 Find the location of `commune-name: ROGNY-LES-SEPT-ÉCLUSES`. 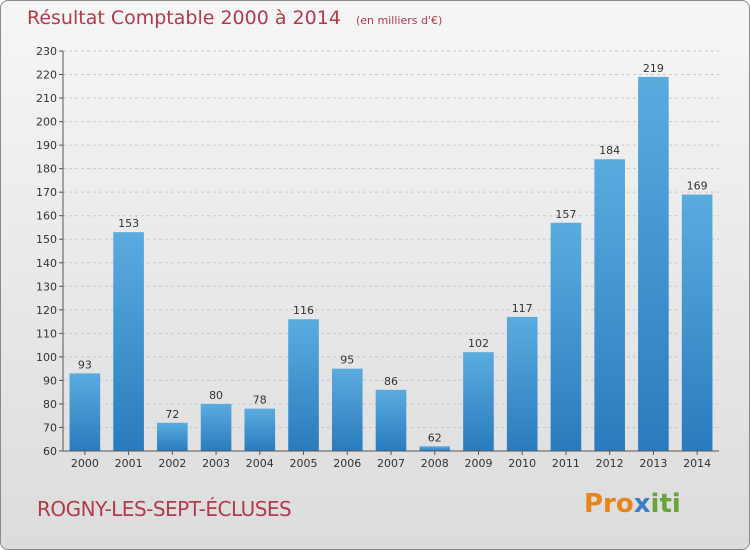

commune-name: ROGNY-LES-SEPT-ÉCLUSES is located at coordinates (164, 509).